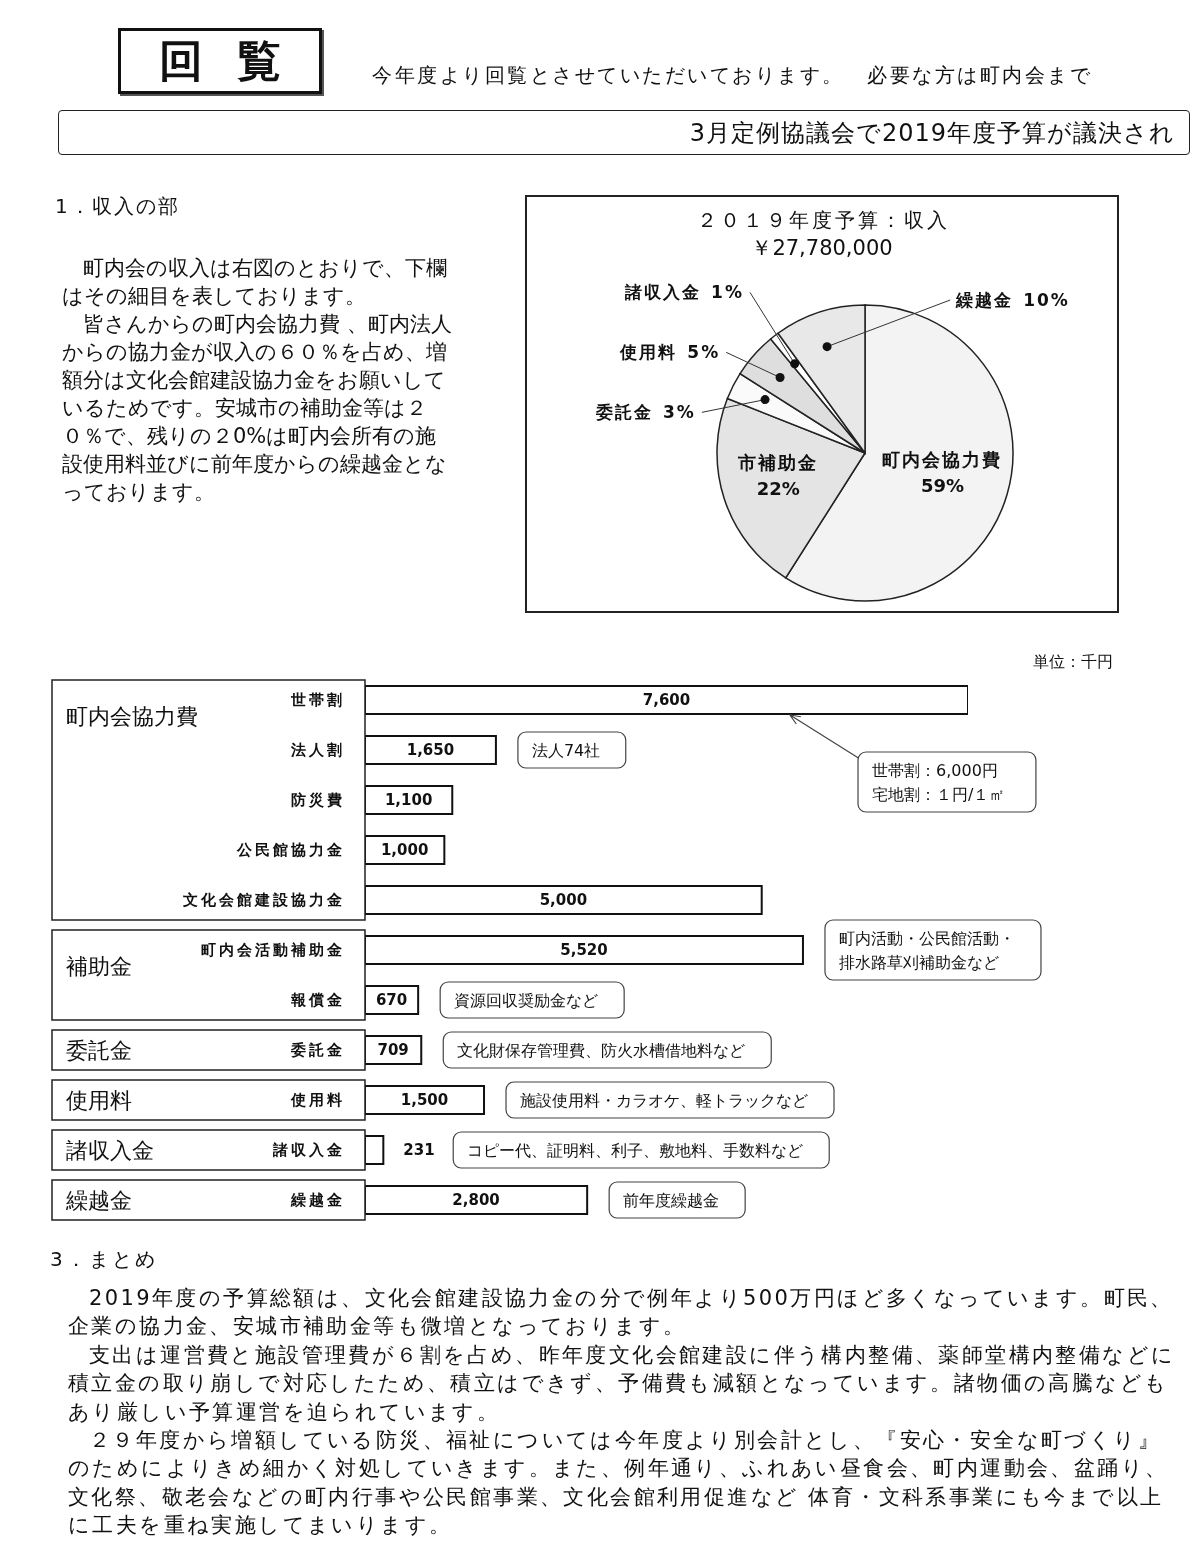  Describe the element at coordinates (926, 950) in the screenshot. I see `annotation: 町内活動・公民館活動・排水路草刈補助金など` at that location.